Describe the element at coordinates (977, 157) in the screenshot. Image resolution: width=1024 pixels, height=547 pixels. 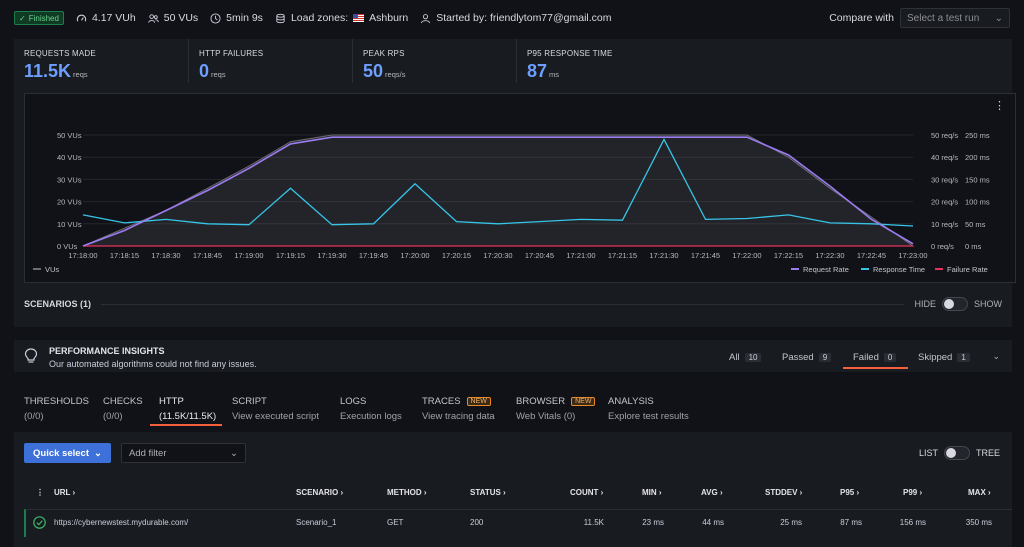
I see `y-tick-right-ms: 200 ms` at that location.